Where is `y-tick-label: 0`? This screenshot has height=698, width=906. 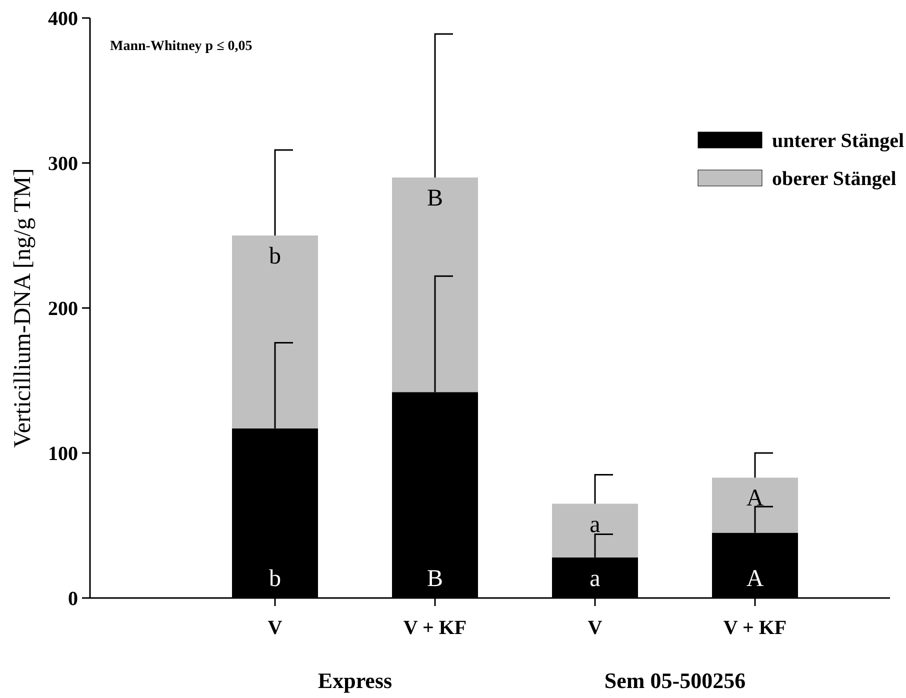 y-tick-label: 0 is located at coordinates (73, 599).